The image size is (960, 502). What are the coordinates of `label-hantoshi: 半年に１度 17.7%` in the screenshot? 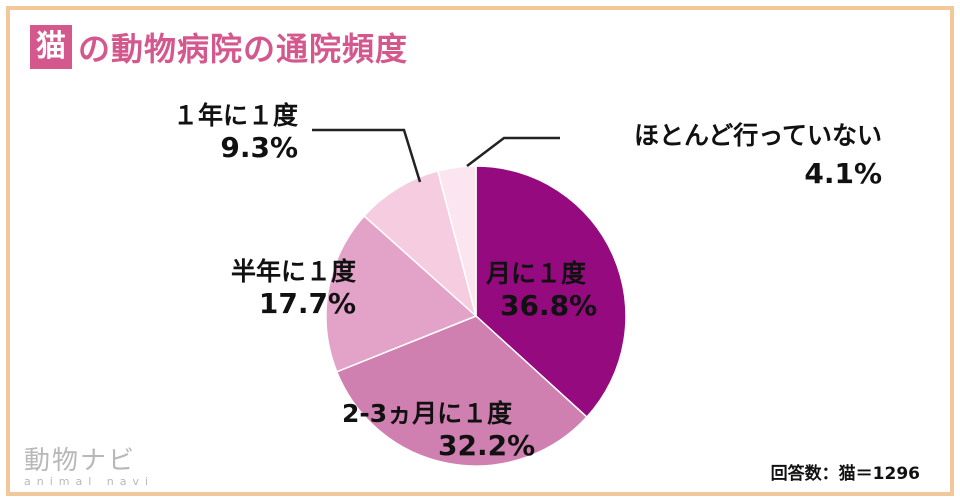 It's located at (291, 288).